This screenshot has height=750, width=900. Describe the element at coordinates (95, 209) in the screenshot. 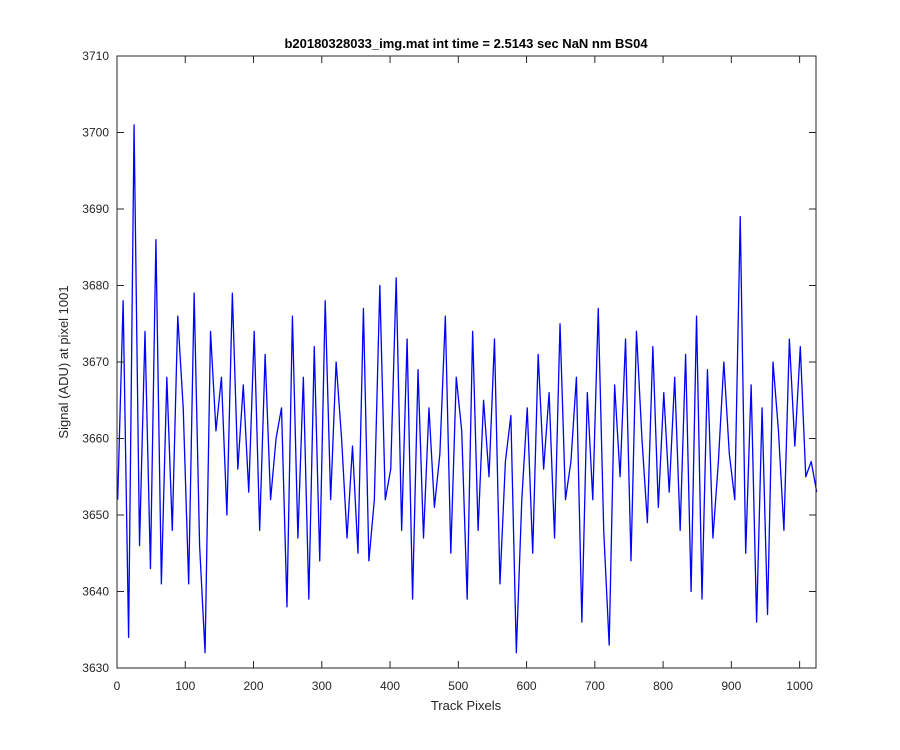

I see `y-tick-label: 3690` at that location.